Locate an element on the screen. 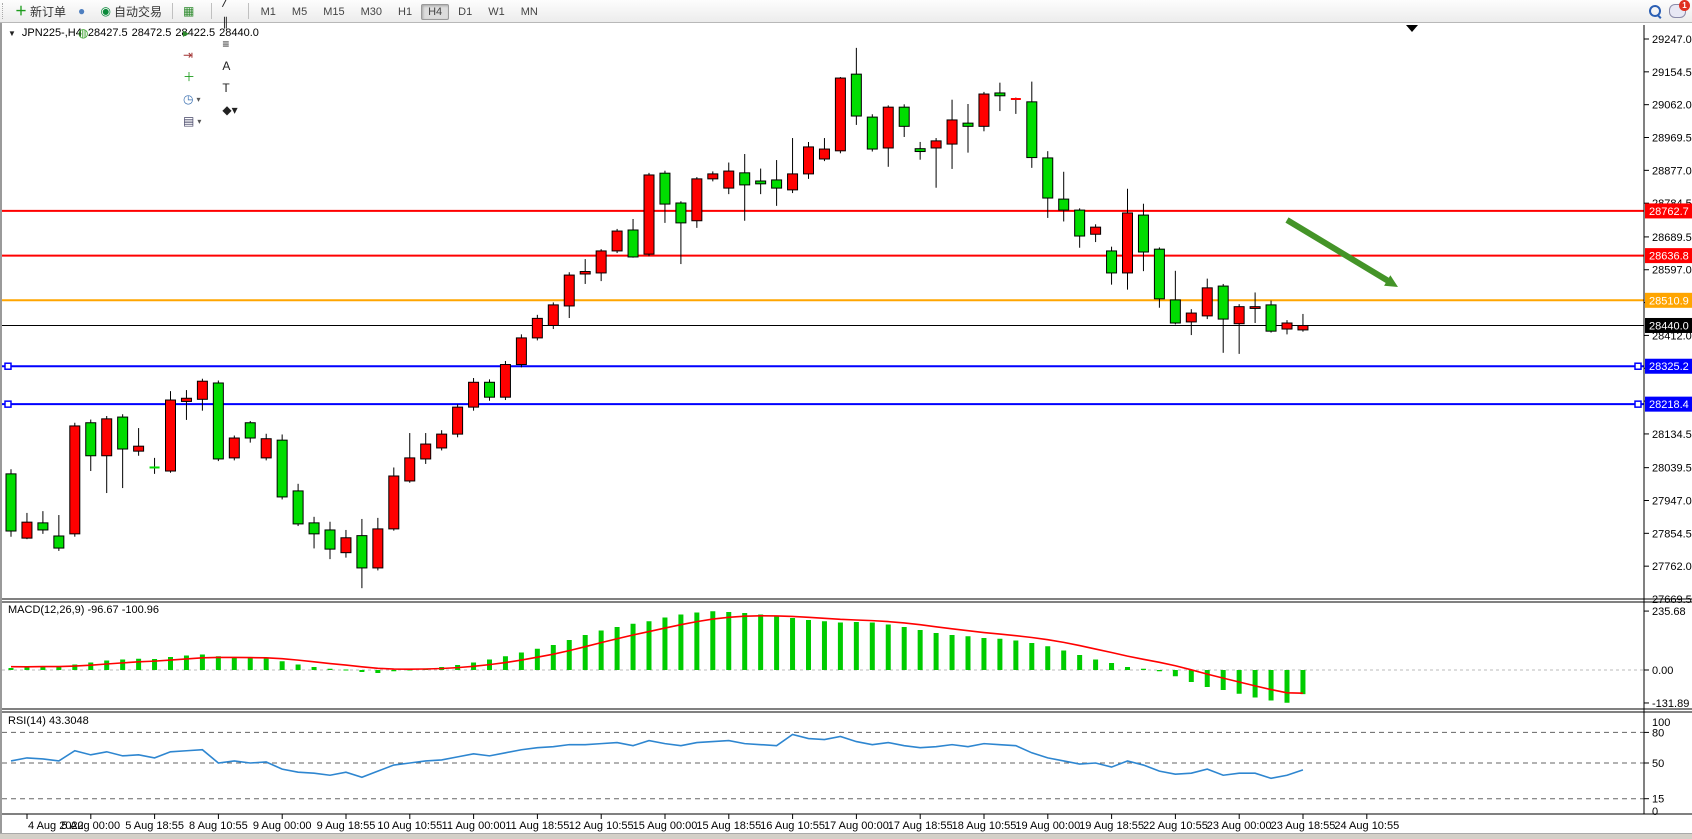  price-badge-label: 28636.8 is located at coordinates (1669, 257).